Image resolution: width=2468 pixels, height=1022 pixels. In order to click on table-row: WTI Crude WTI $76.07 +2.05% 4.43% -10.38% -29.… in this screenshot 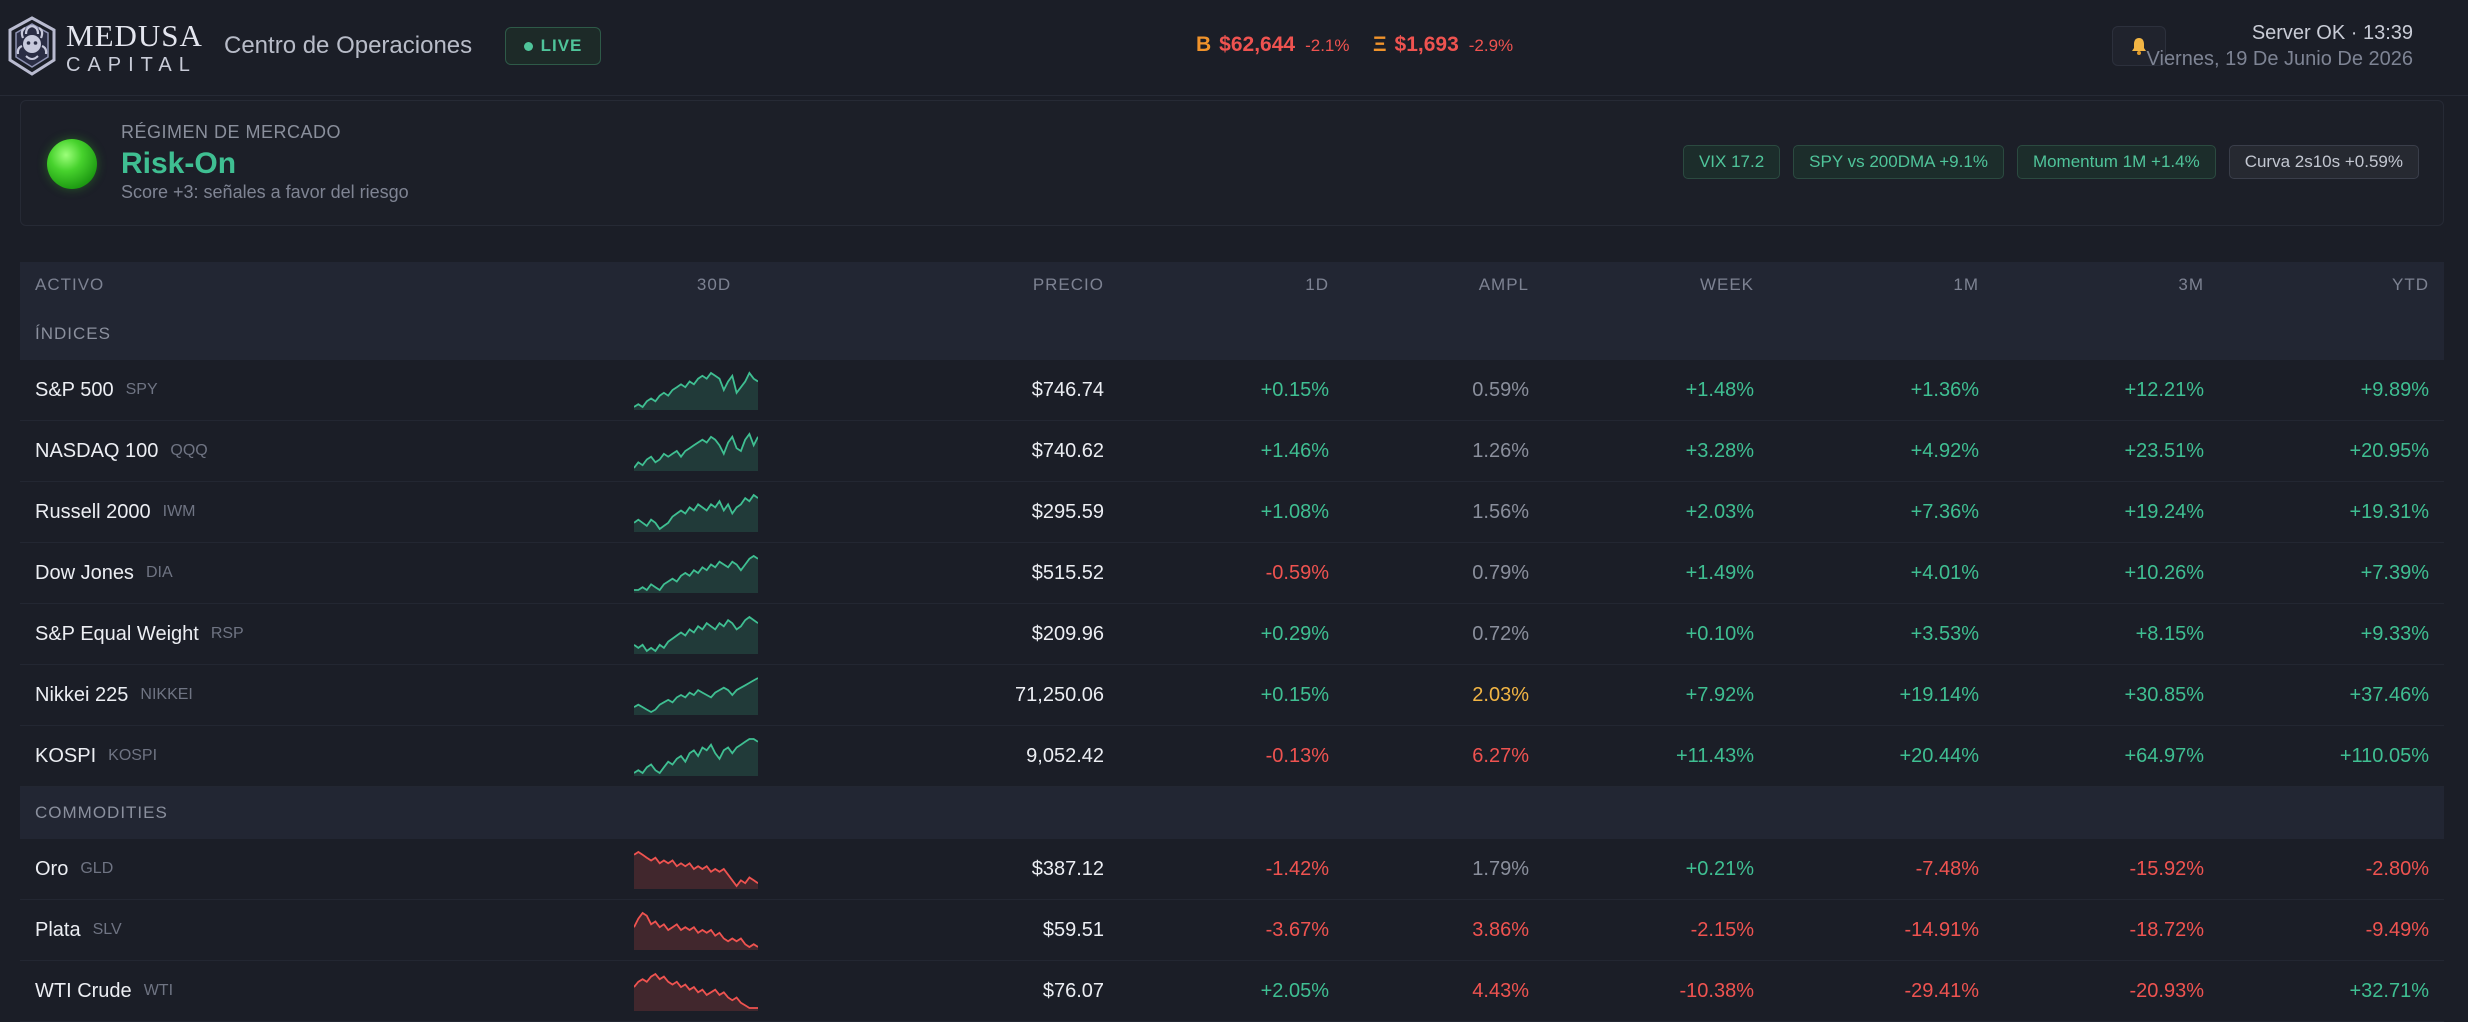, I will do `click(1232, 991)`.